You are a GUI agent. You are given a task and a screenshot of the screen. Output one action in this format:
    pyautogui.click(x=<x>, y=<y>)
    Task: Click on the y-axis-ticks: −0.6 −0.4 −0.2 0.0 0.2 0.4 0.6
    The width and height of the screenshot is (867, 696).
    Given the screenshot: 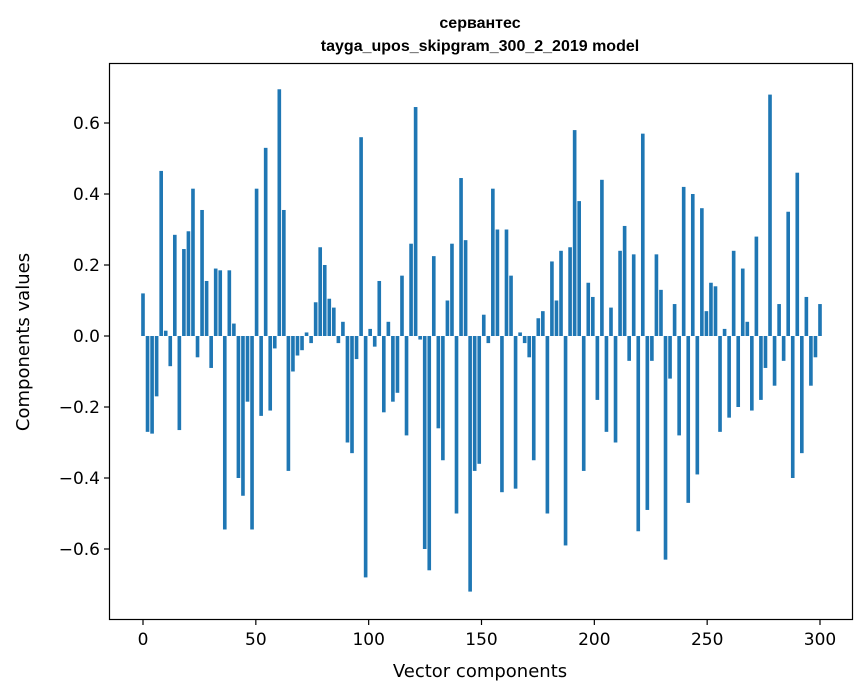 What is the action you would take?
    pyautogui.click(x=84, y=337)
    